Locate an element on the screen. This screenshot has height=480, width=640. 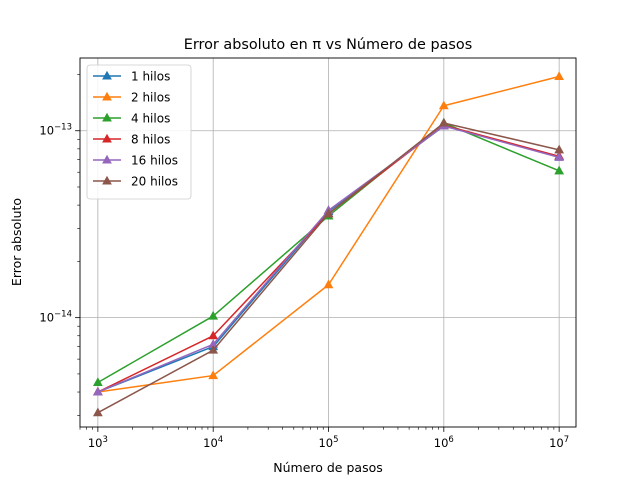
legend-label: 16 hilos is located at coordinates (154, 160).